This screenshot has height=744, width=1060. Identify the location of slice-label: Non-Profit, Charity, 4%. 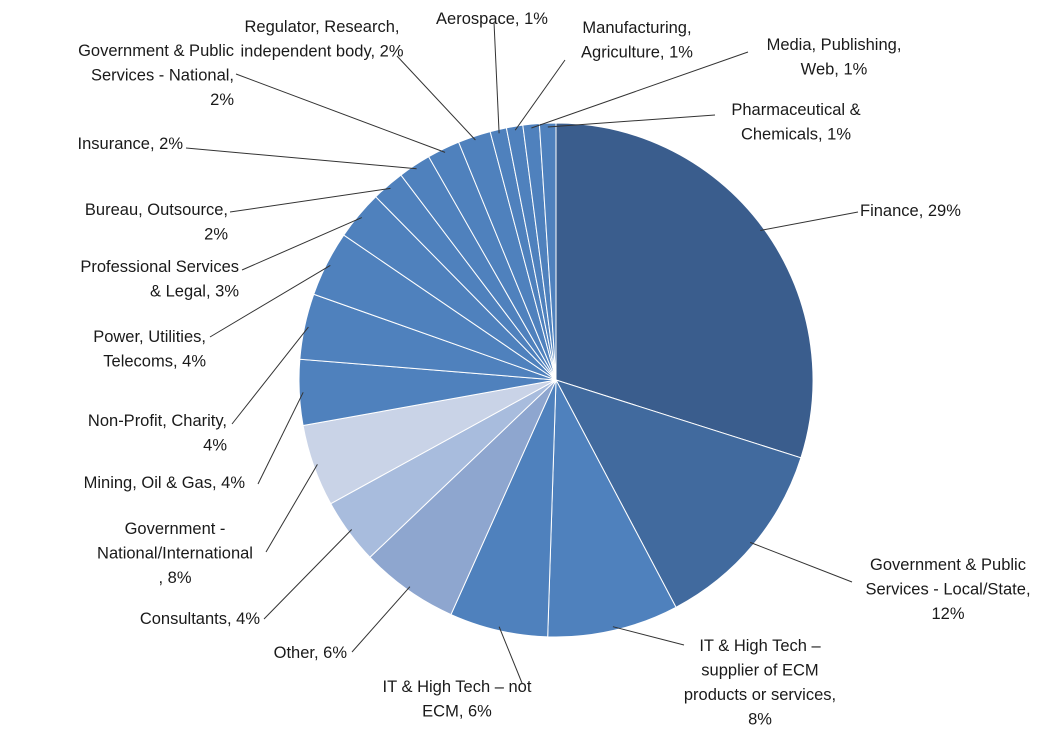
(157, 433).